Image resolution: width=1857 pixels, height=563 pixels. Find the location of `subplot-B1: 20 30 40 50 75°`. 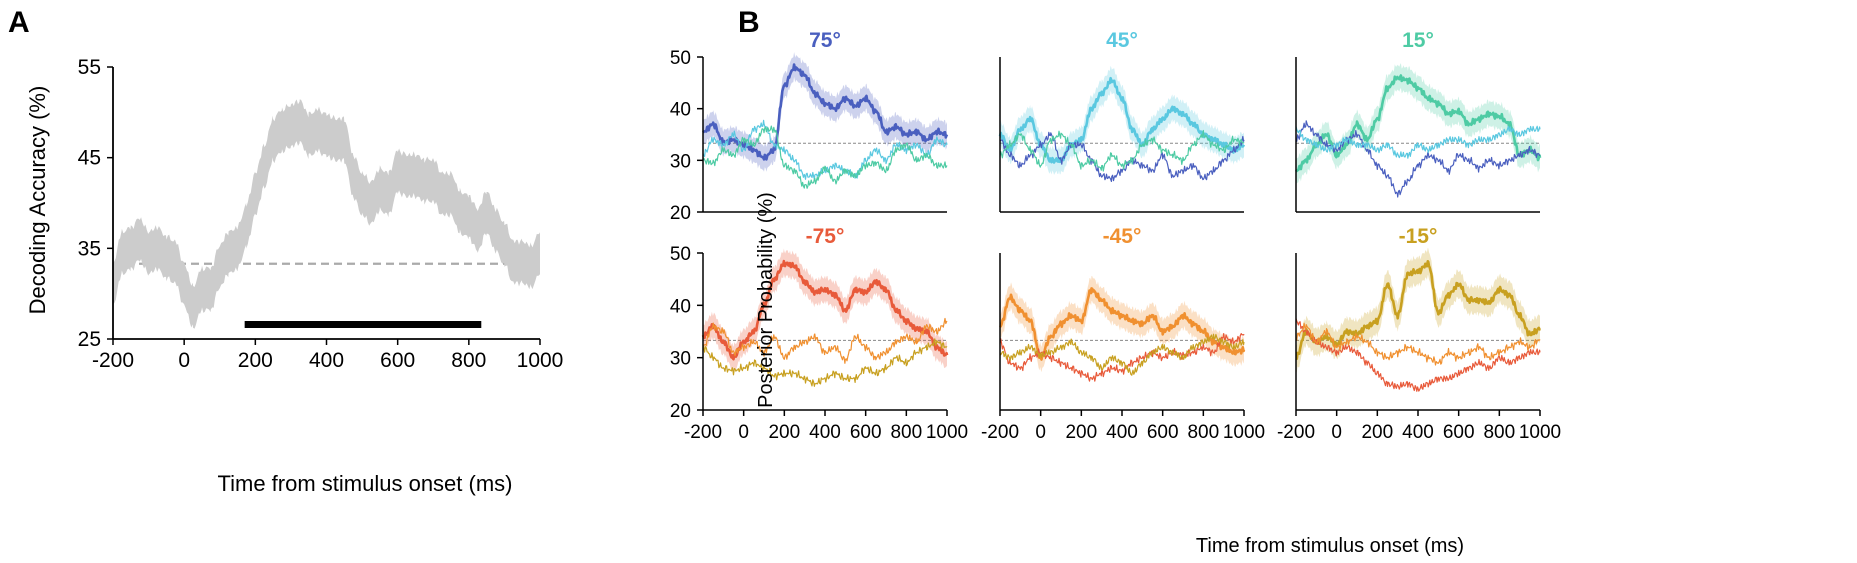

subplot-B1: 20 30 40 50 75° is located at coordinates (809, 126).